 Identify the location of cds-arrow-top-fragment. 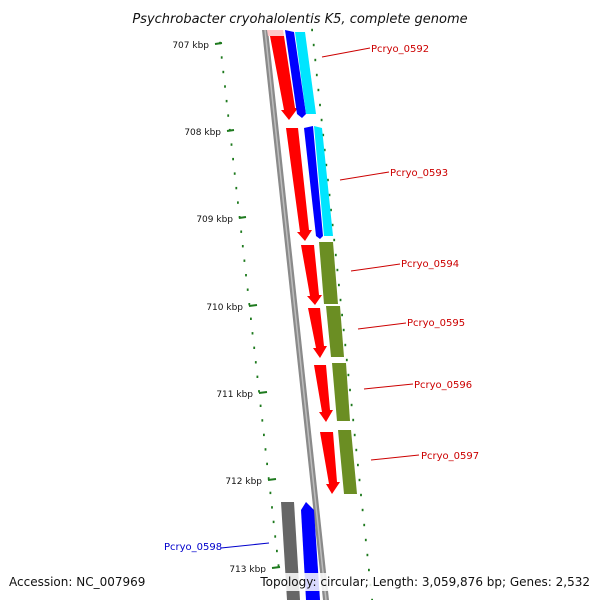
(275, 33).